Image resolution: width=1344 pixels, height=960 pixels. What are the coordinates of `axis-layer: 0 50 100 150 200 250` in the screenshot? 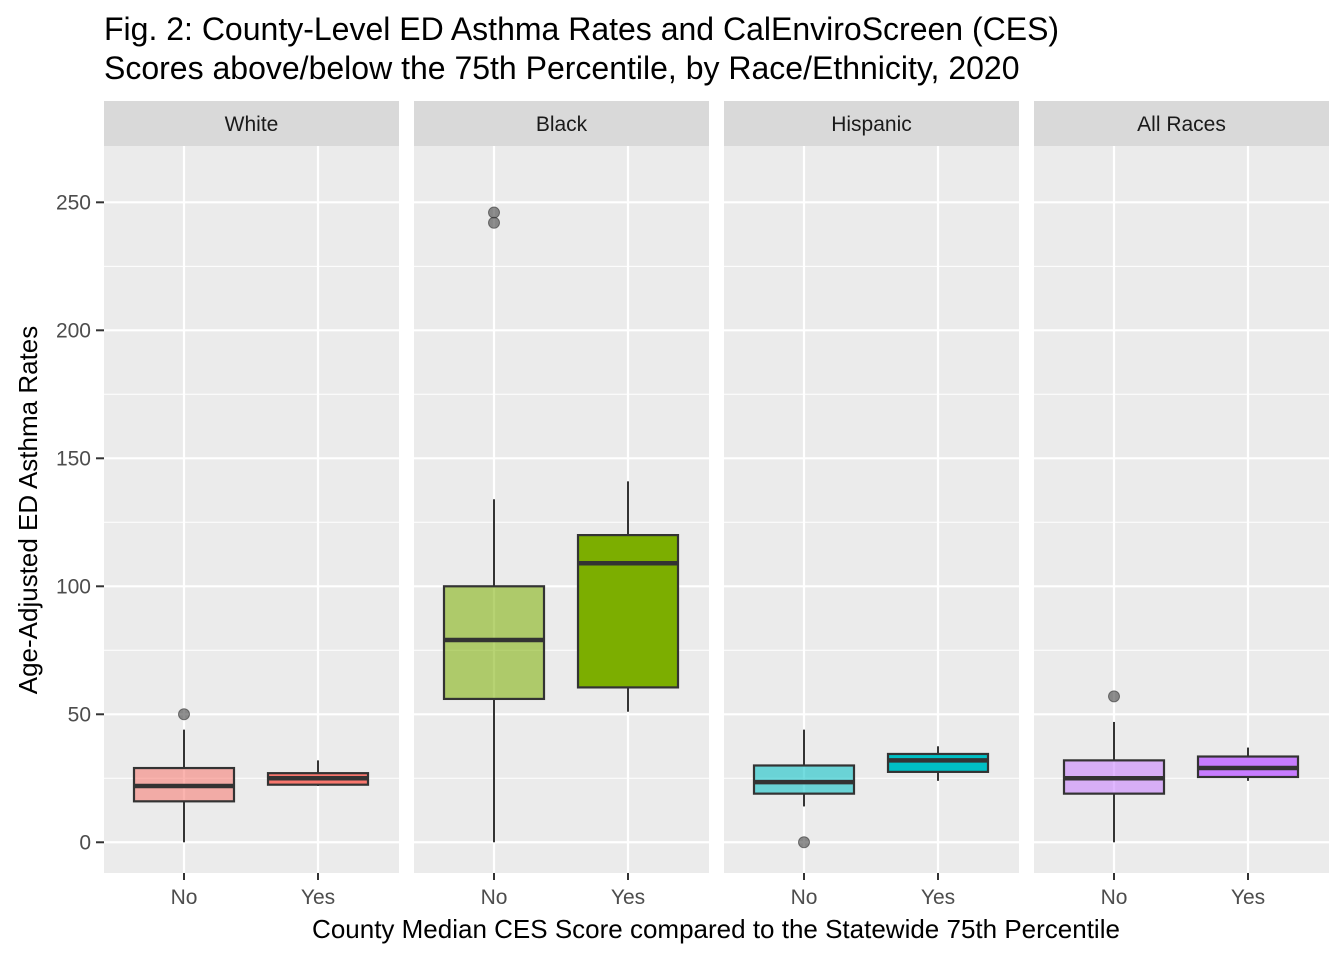 It's located at (80, 522).